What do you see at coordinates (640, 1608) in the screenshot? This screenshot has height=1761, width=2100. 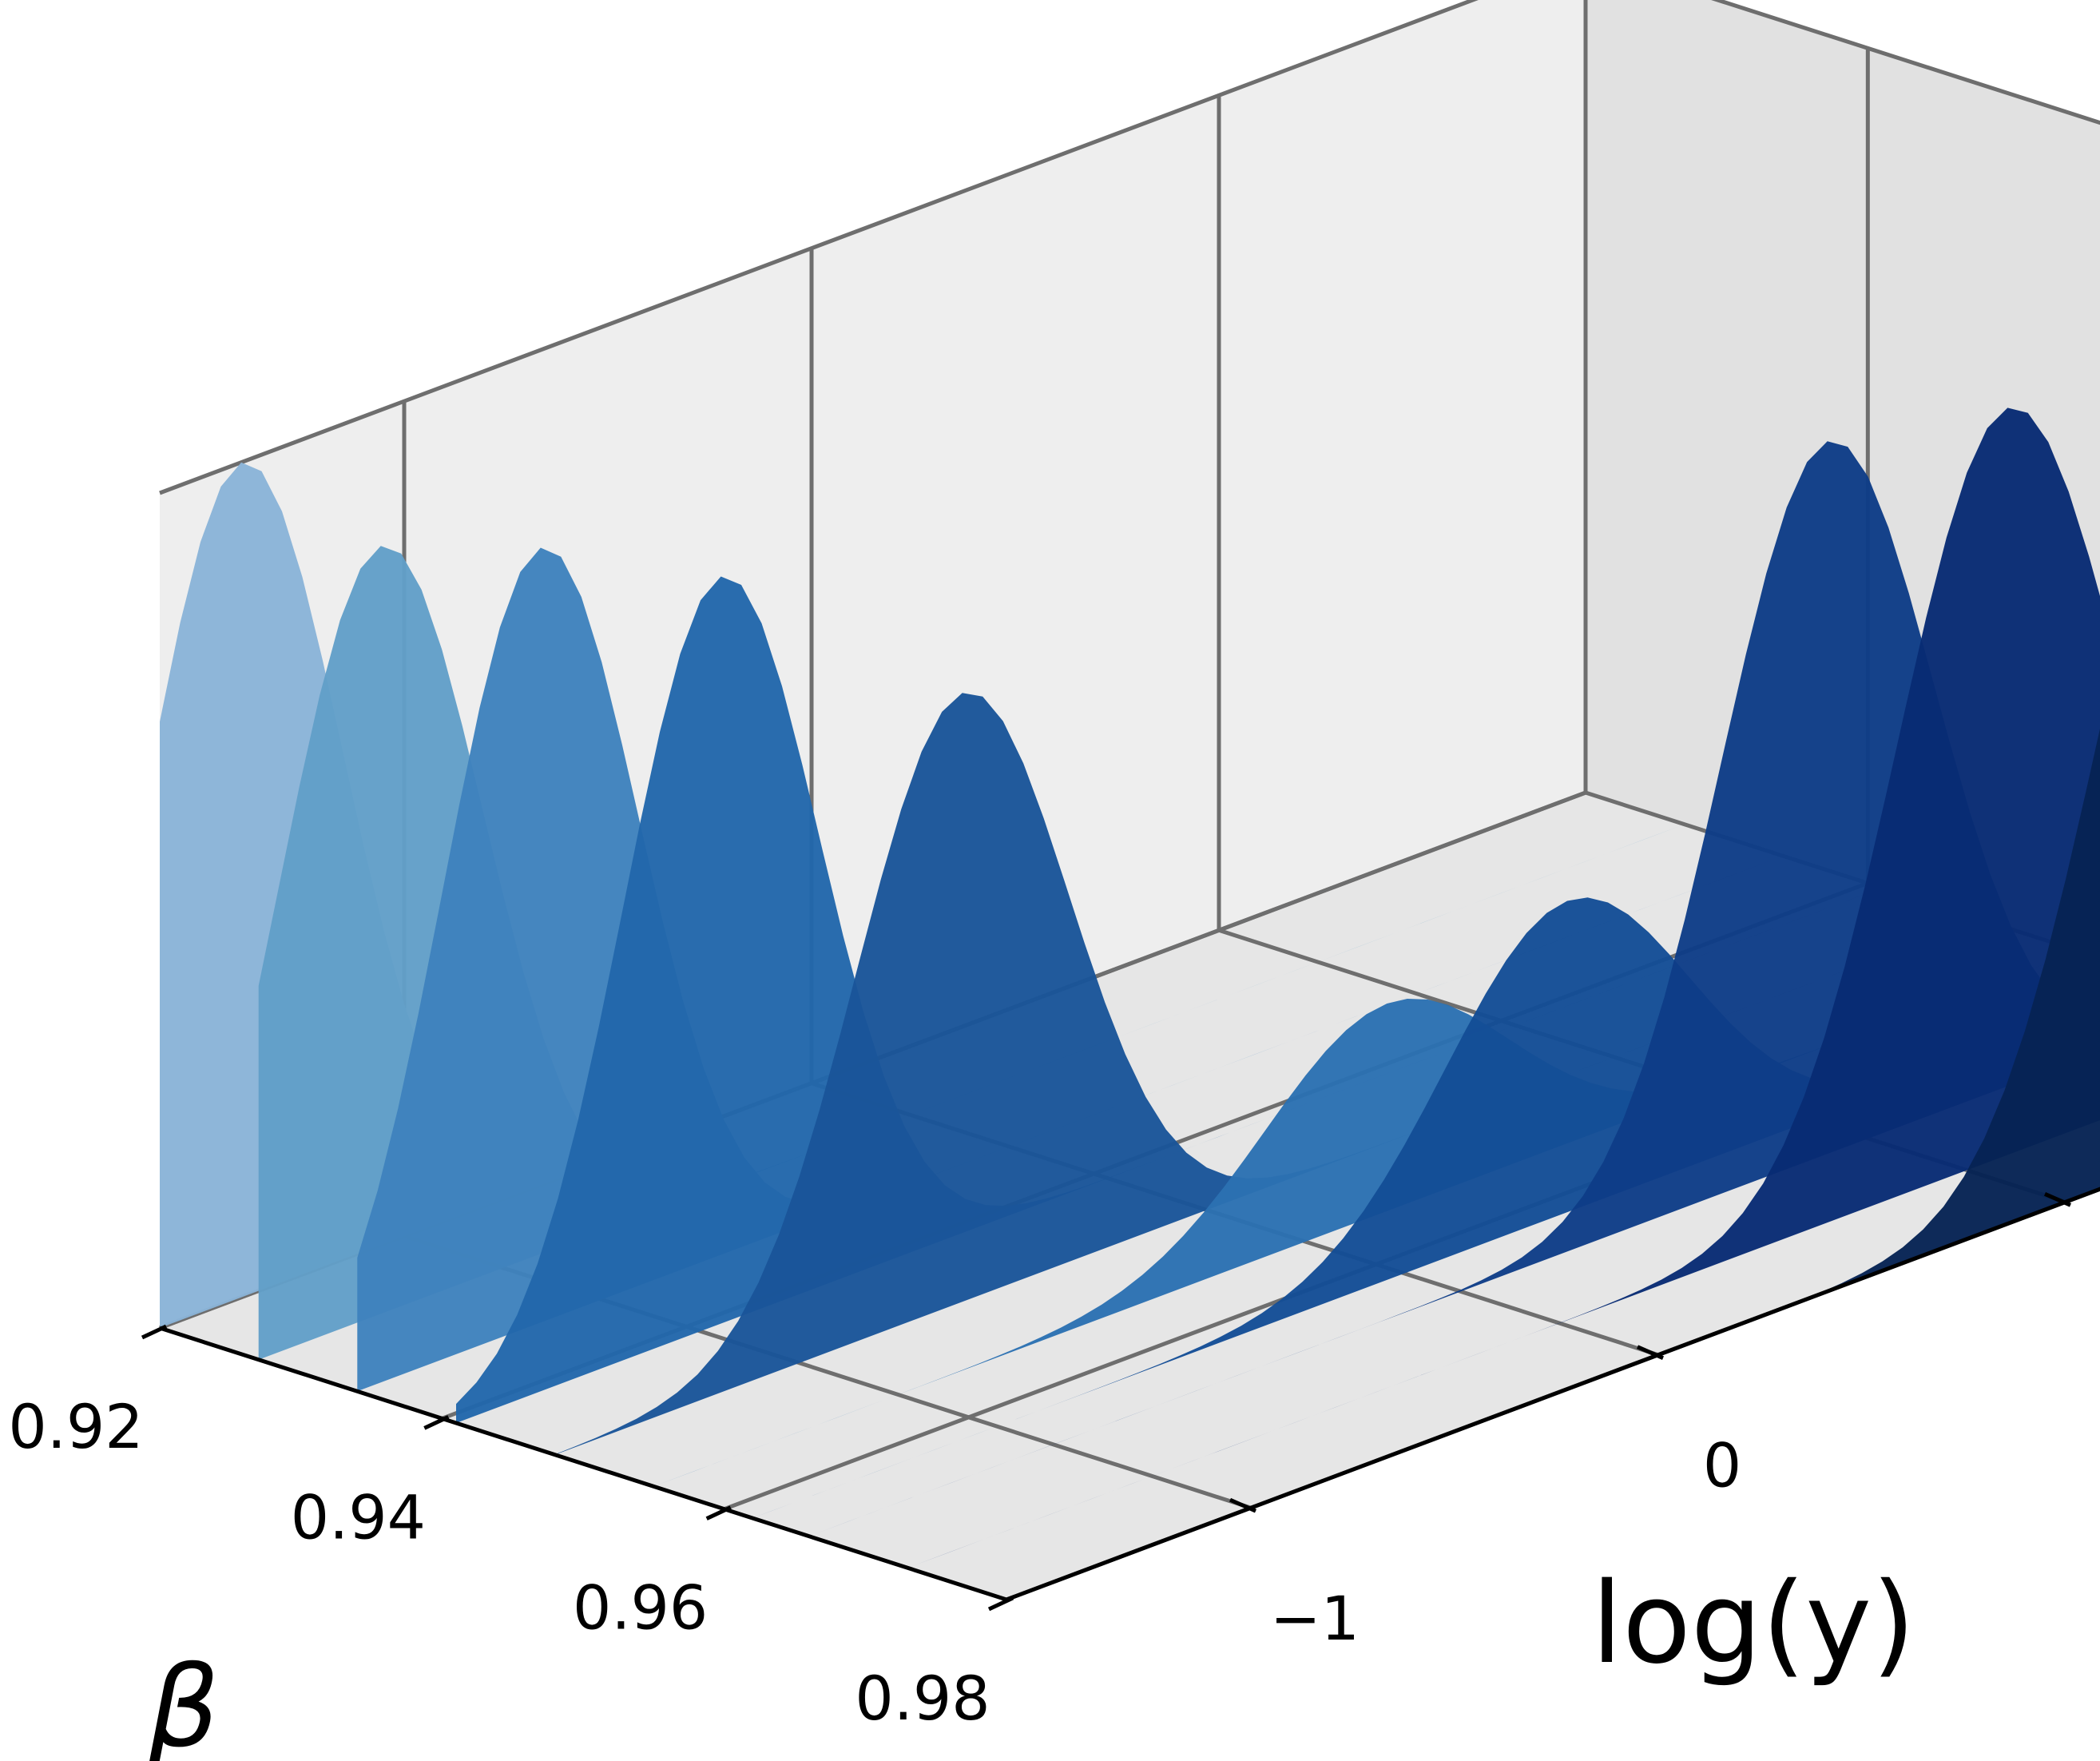 I see `beta-tick-label: 0.96` at bounding box center [640, 1608].